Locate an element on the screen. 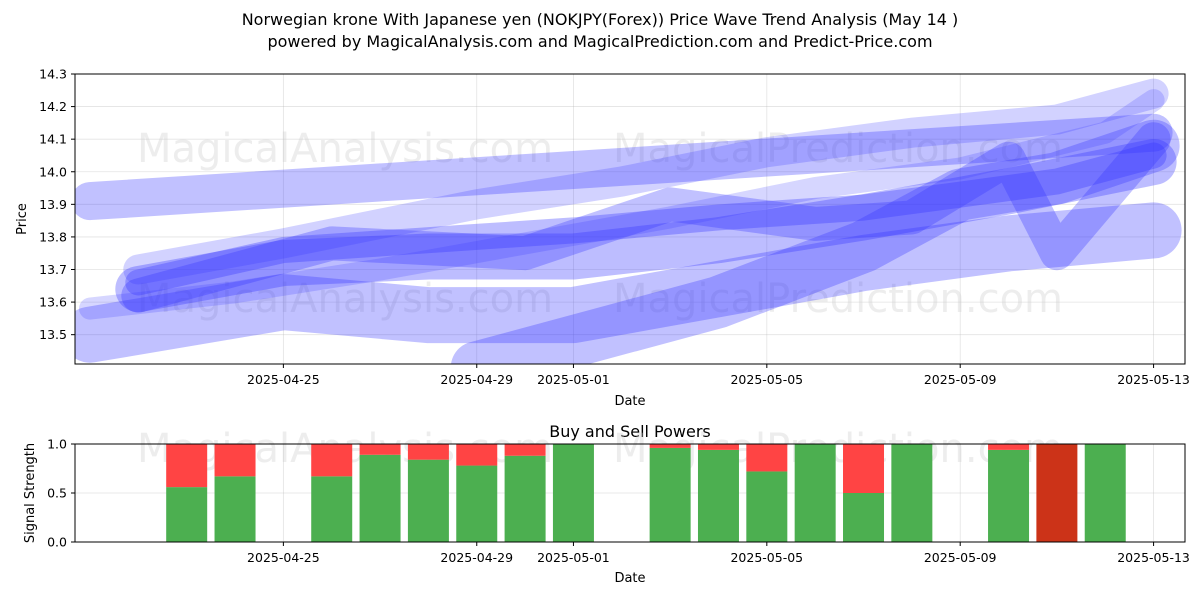  price-y-tick-label: 14.2 is located at coordinates (53, 106).